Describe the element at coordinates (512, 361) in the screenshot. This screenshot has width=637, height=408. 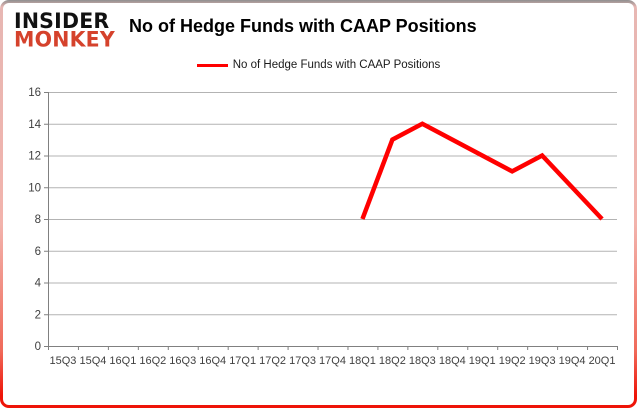
I see `x-axis-tick-label: 19Q2` at that location.